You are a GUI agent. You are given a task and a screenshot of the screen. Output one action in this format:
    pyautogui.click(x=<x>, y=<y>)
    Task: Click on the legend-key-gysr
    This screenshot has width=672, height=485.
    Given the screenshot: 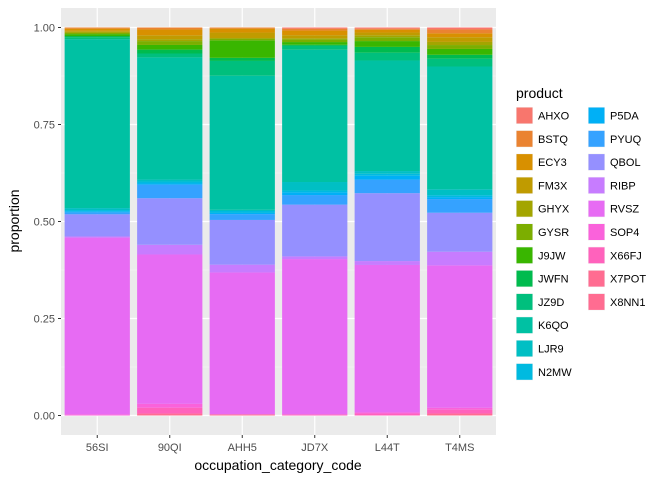 What is the action you would take?
    pyautogui.click(x=524, y=232)
    